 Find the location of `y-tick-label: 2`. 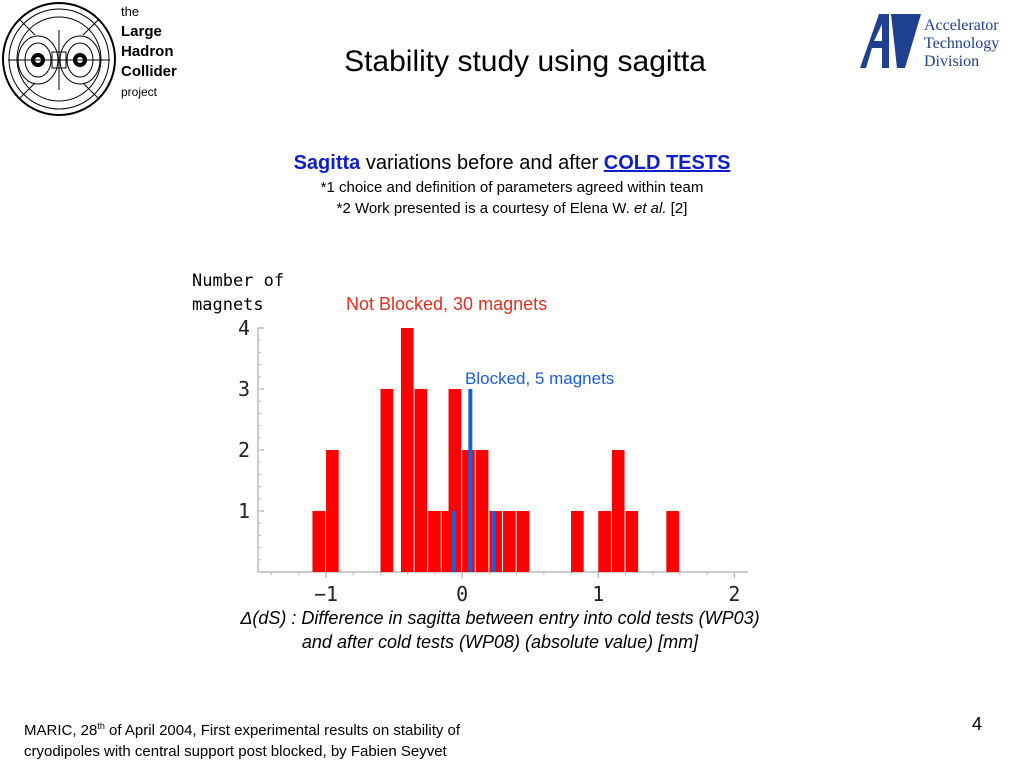

y-tick-label: 2 is located at coordinates (244, 450).